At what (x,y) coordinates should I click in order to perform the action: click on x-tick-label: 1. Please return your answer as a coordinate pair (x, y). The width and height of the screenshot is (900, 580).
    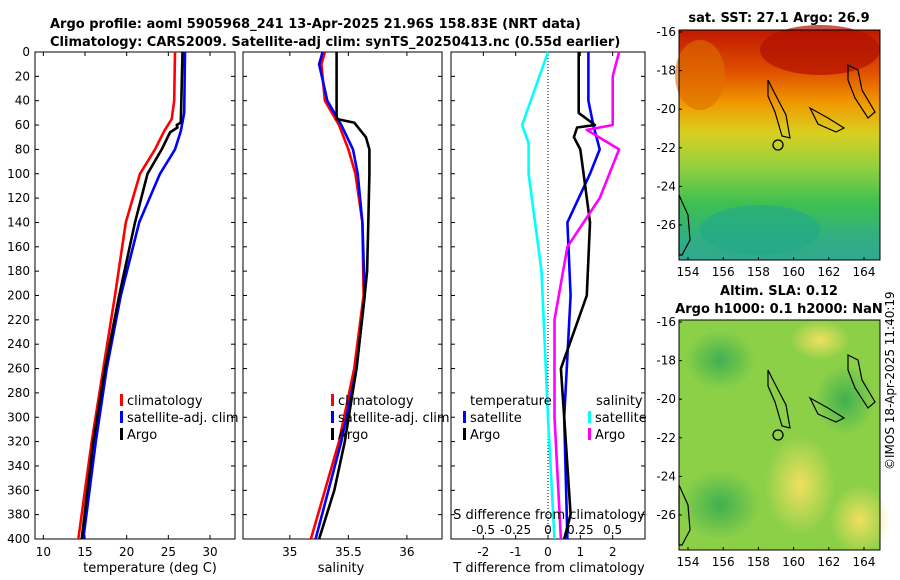
    Looking at the image, I should click on (581, 552).